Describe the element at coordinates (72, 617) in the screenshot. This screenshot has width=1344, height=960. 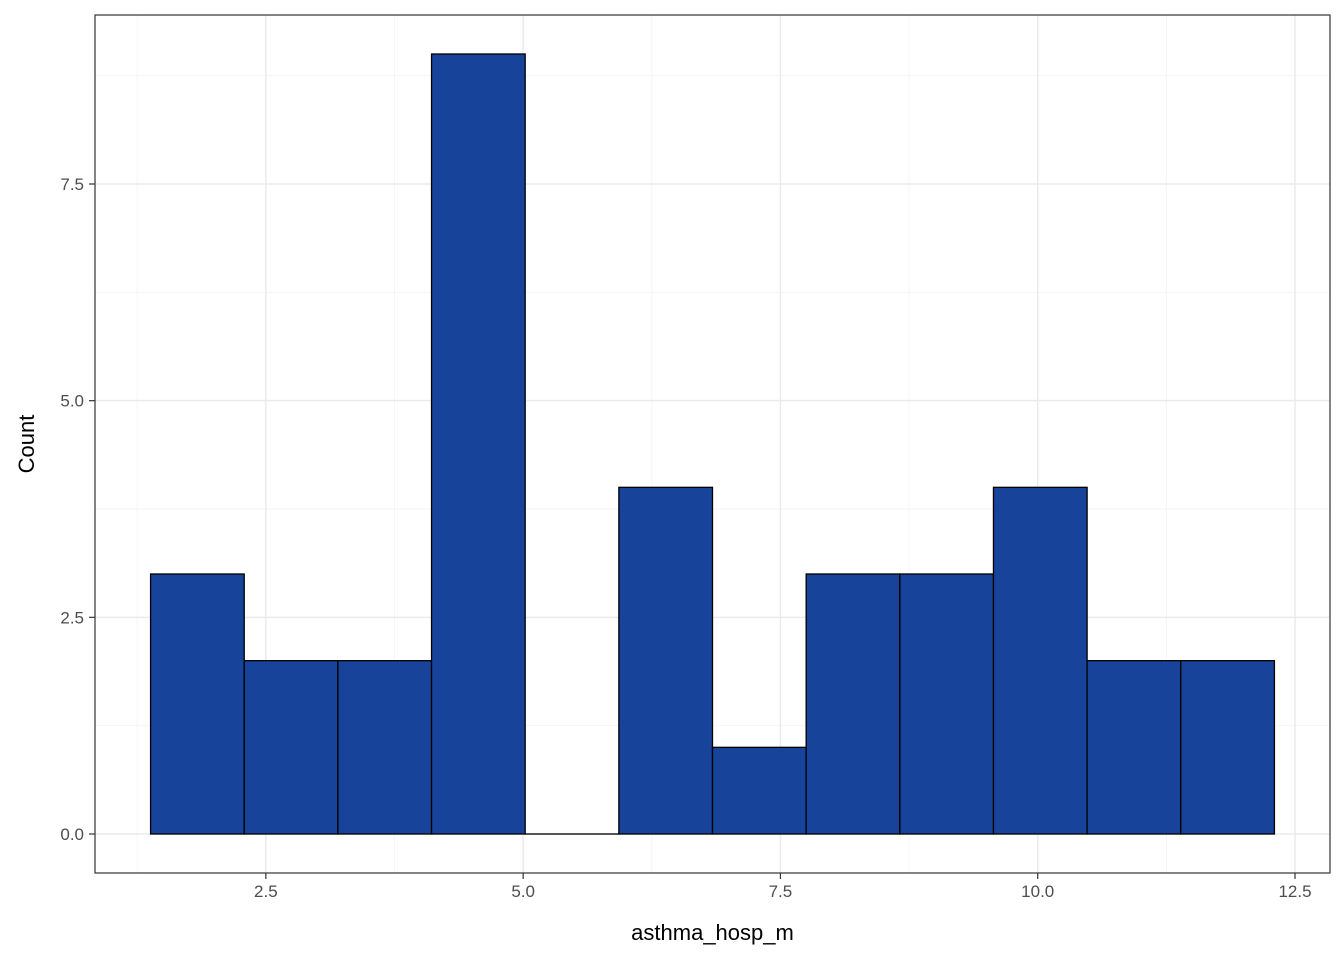
I see `y-tick-label: 2.5` at that location.